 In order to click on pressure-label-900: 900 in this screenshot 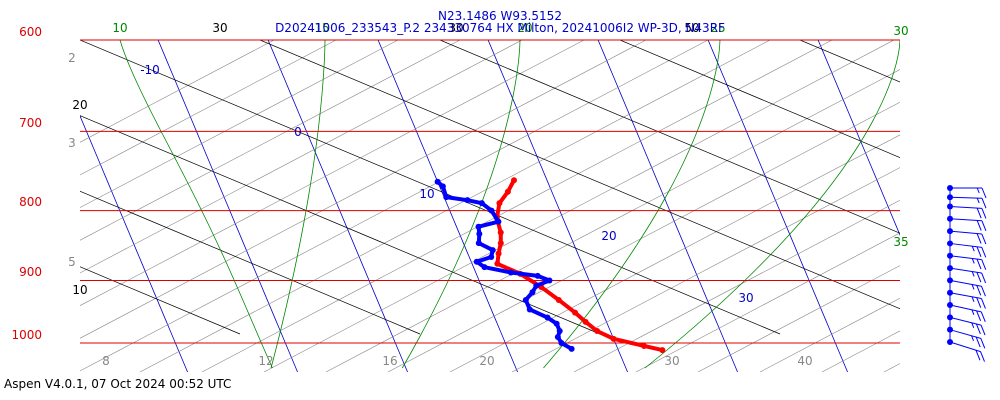, I will do `click(30, 272)`.